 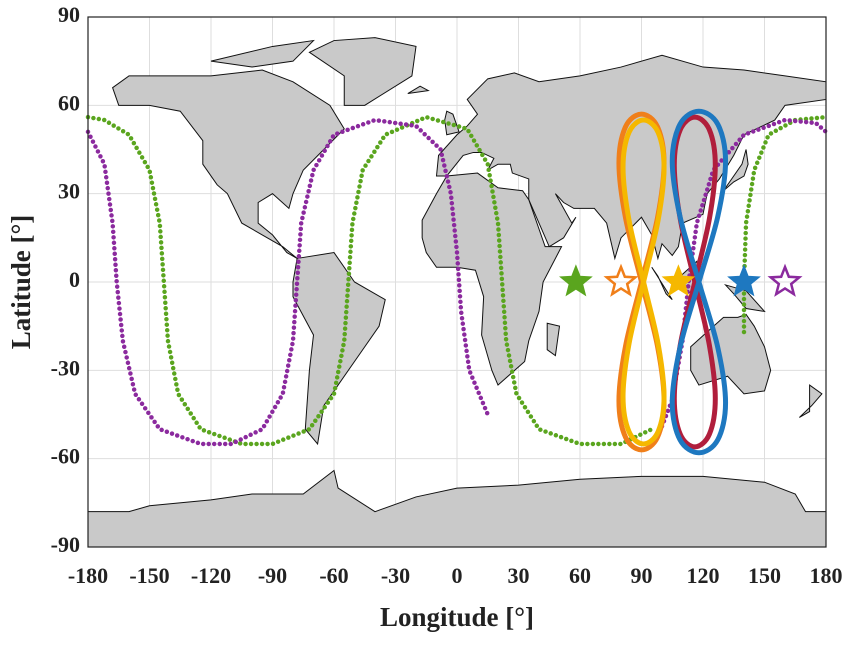 What do you see at coordinates (703, 575) in the screenshot?
I see `x-tick-label: 120` at bounding box center [703, 575].